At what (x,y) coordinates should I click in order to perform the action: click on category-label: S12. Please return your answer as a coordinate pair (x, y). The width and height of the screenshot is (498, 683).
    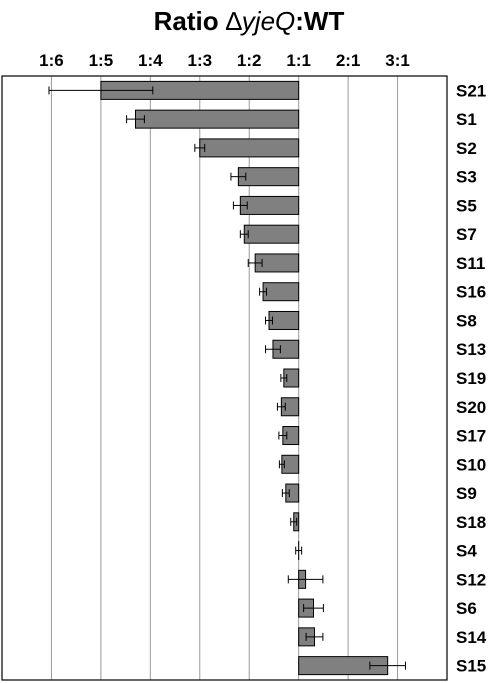
    Looking at the image, I should click on (471, 579).